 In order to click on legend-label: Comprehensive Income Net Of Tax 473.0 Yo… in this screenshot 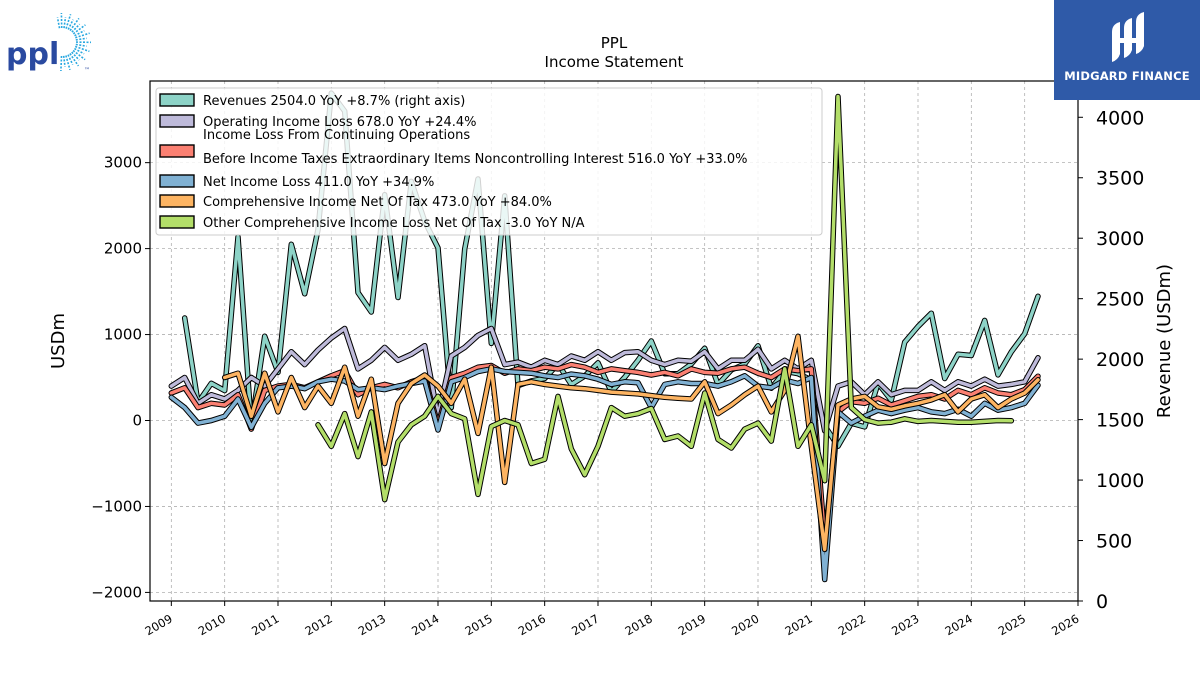, I will do `click(377, 202)`.